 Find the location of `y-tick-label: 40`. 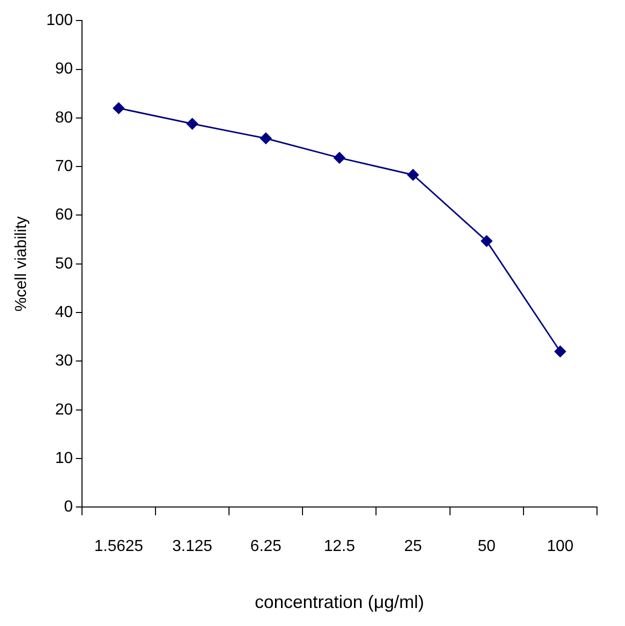

y-tick-label: 40 is located at coordinates (64, 312).